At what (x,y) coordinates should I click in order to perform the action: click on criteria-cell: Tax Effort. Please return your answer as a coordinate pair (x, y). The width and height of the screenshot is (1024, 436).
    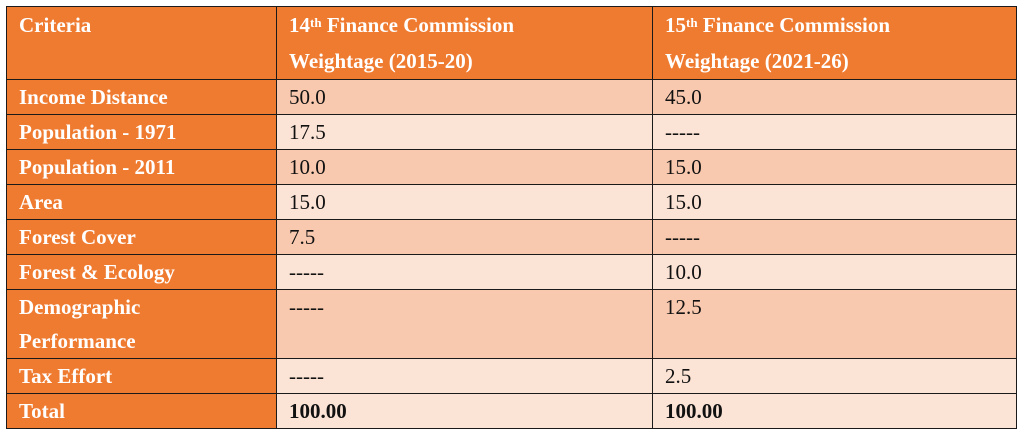
    Looking at the image, I should click on (141, 376).